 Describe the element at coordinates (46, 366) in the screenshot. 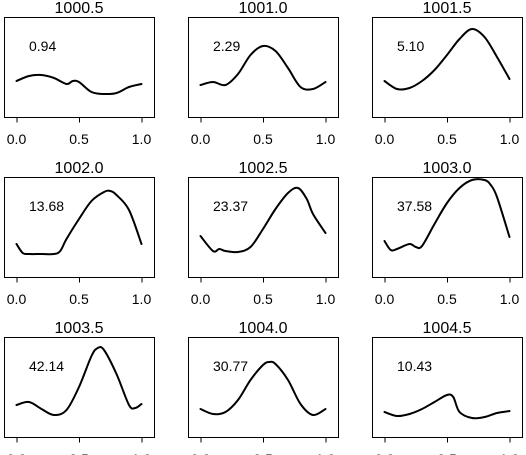

I see `panel-annotation: 42.14` at that location.